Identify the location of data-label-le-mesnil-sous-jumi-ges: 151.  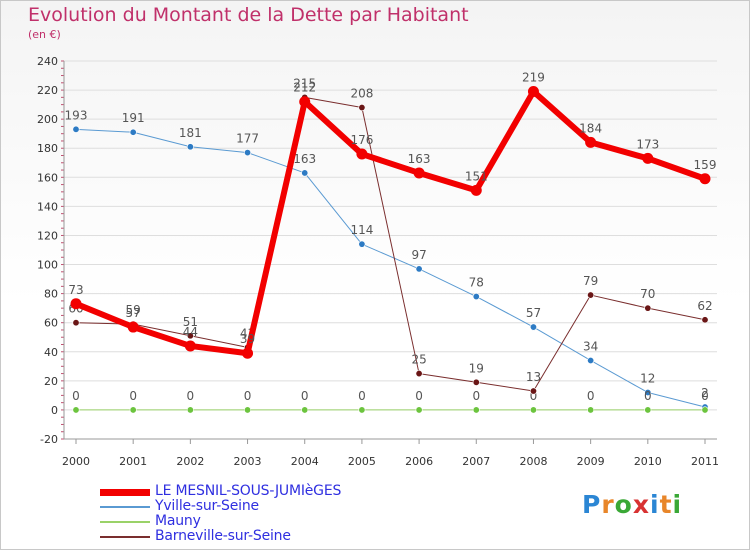
(476, 176).